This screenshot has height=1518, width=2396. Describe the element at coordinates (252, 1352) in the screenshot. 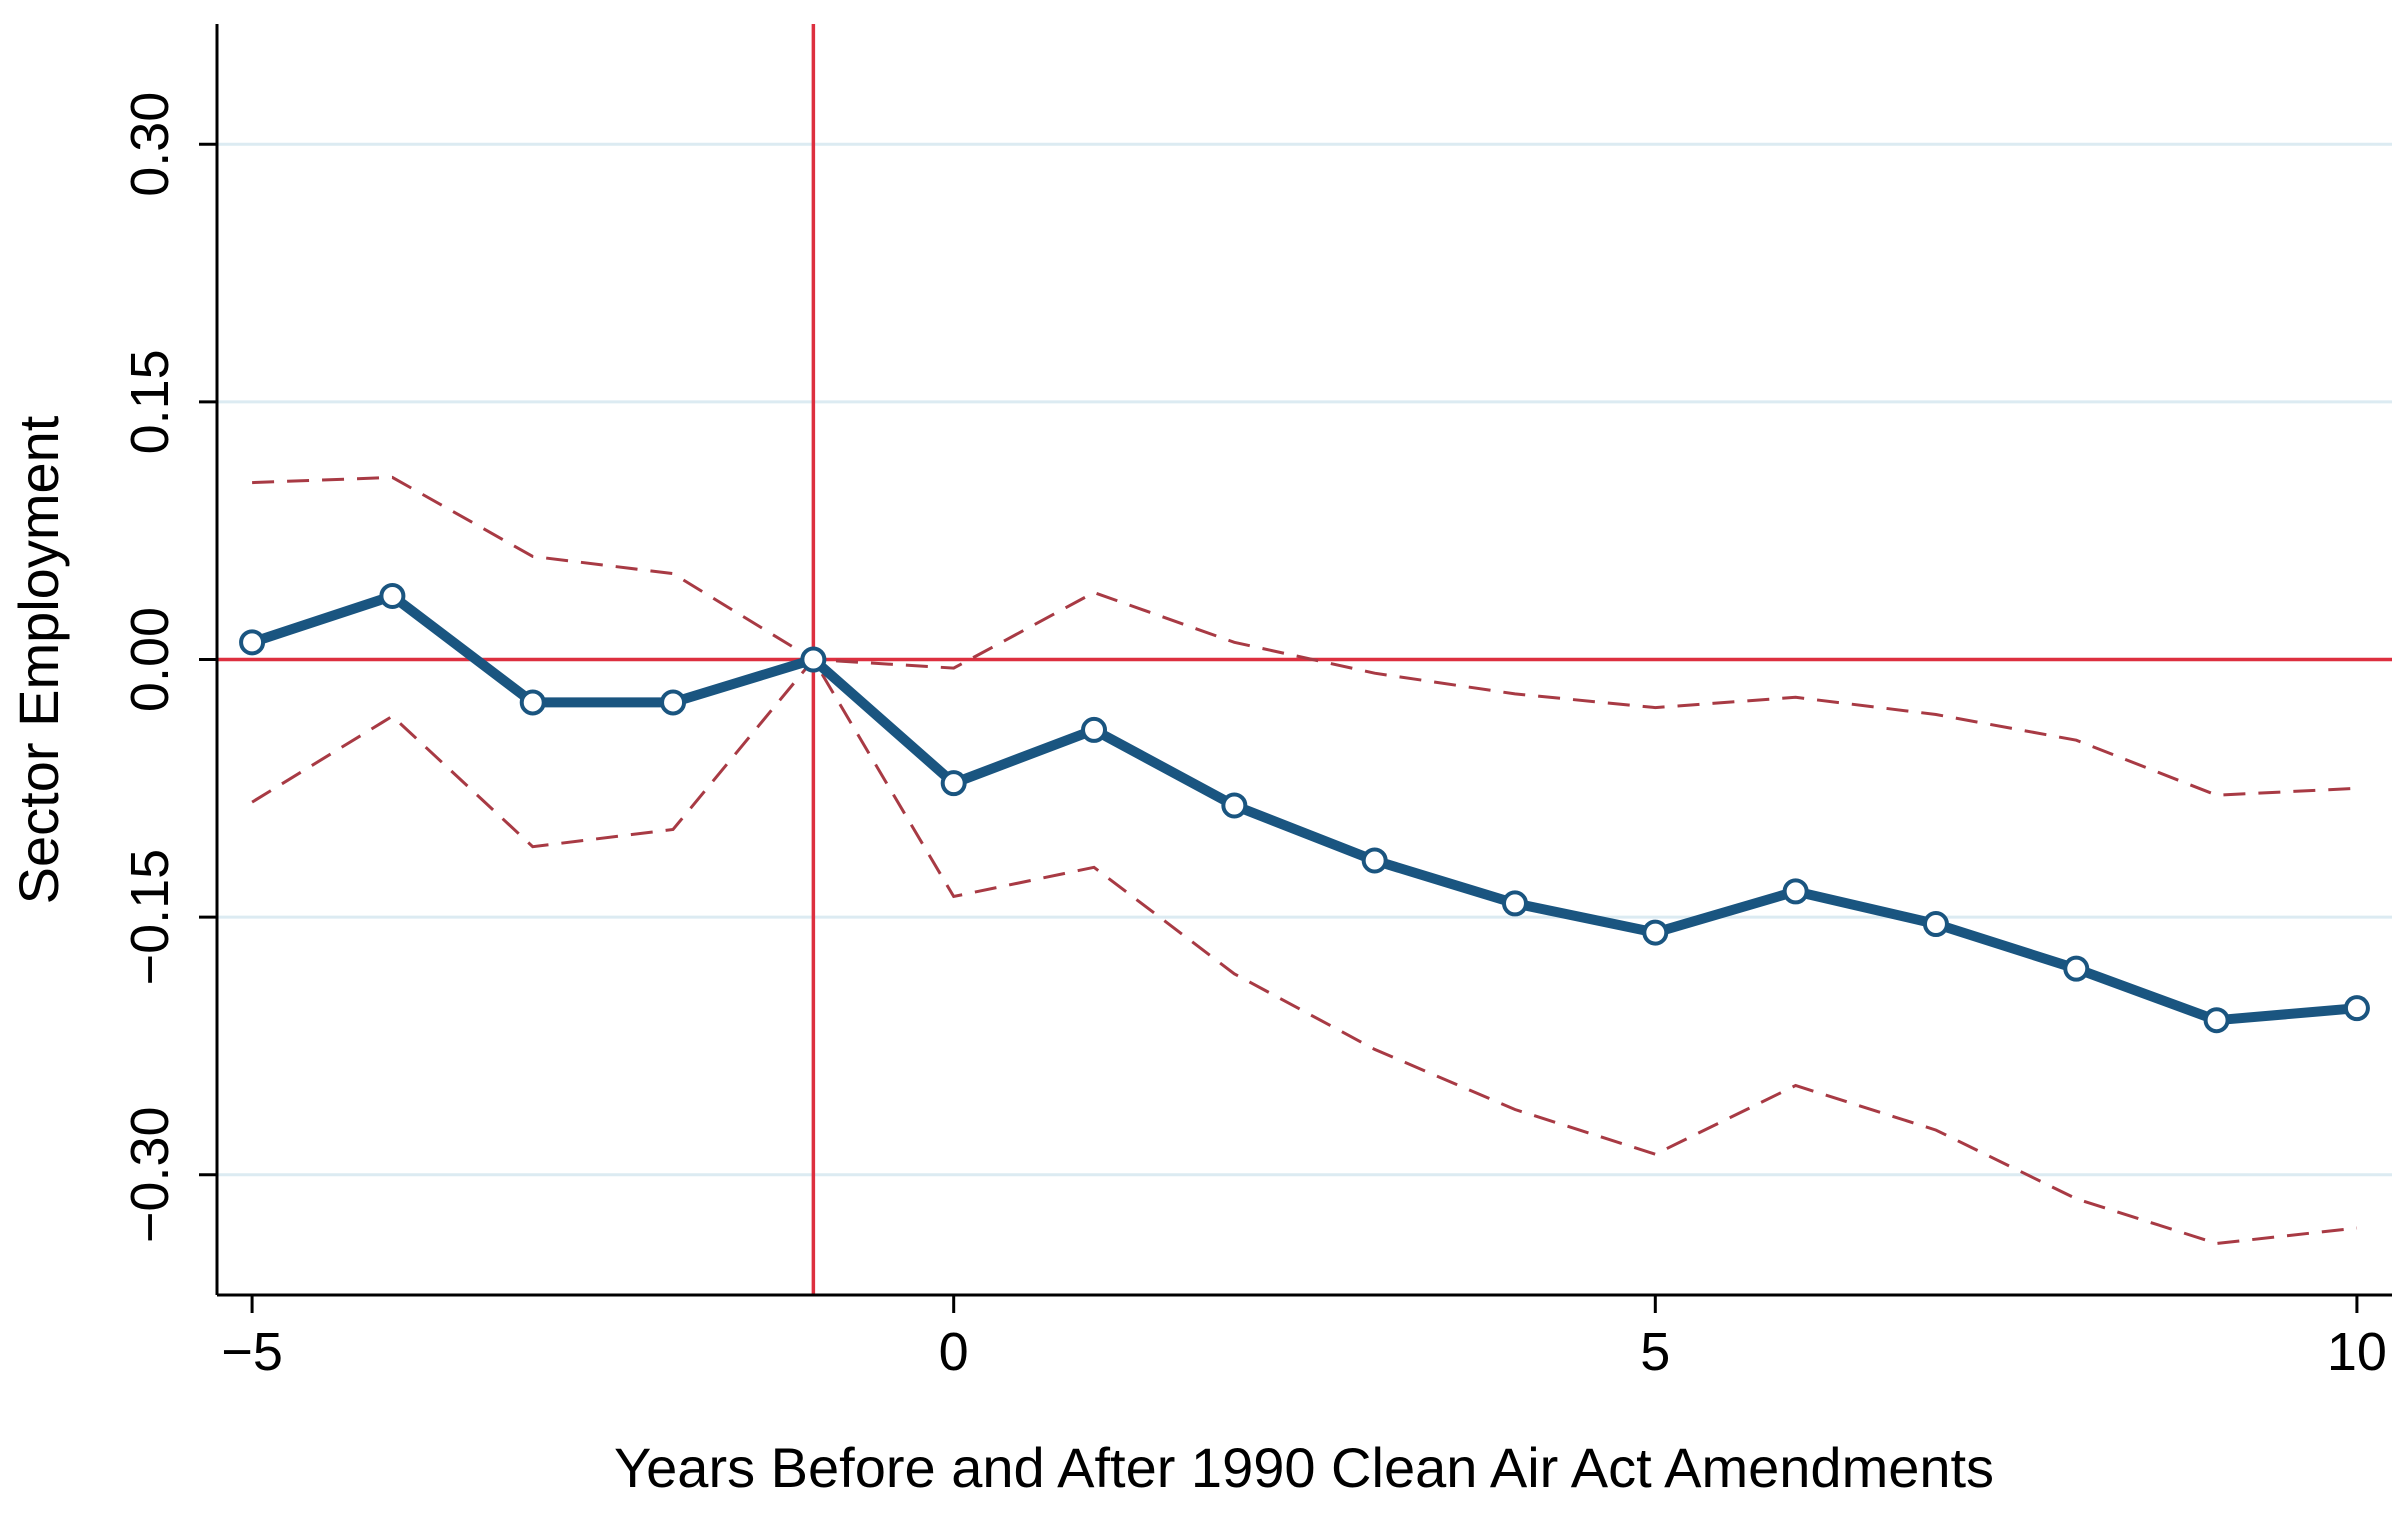

I see `x-tick-label: −5` at that location.